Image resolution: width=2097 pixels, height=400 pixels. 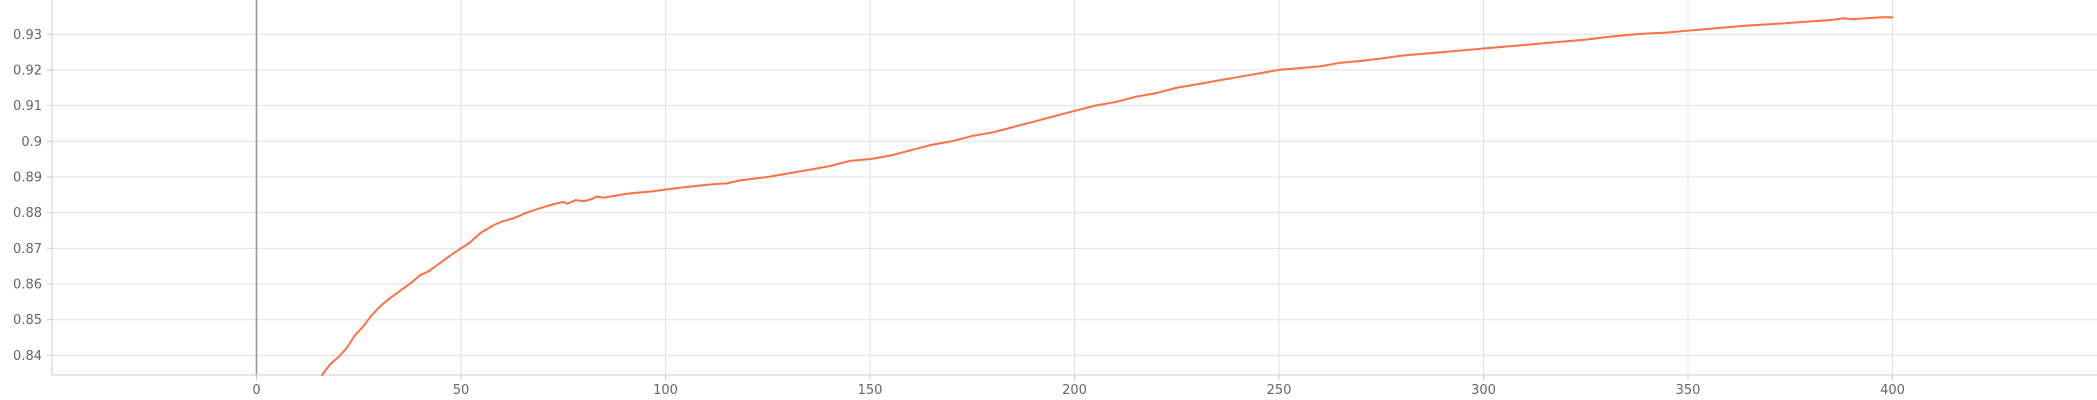 What do you see at coordinates (27, 106) in the screenshot?
I see `y-tick-label: 0.91` at bounding box center [27, 106].